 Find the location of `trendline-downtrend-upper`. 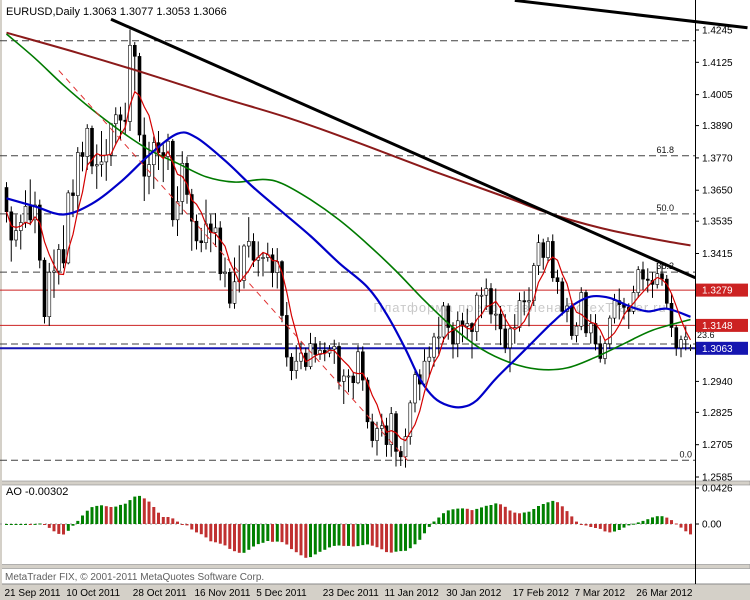

trendline-downtrend-upper is located at coordinates (631, 15).